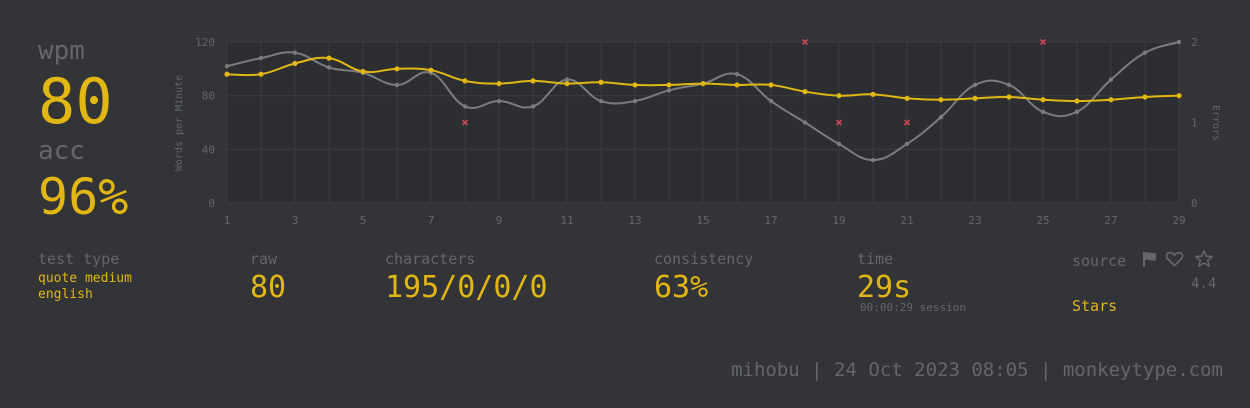 The width and height of the screenshot is (1250, 408). I want to click on star-icon, so click(1204, 261).